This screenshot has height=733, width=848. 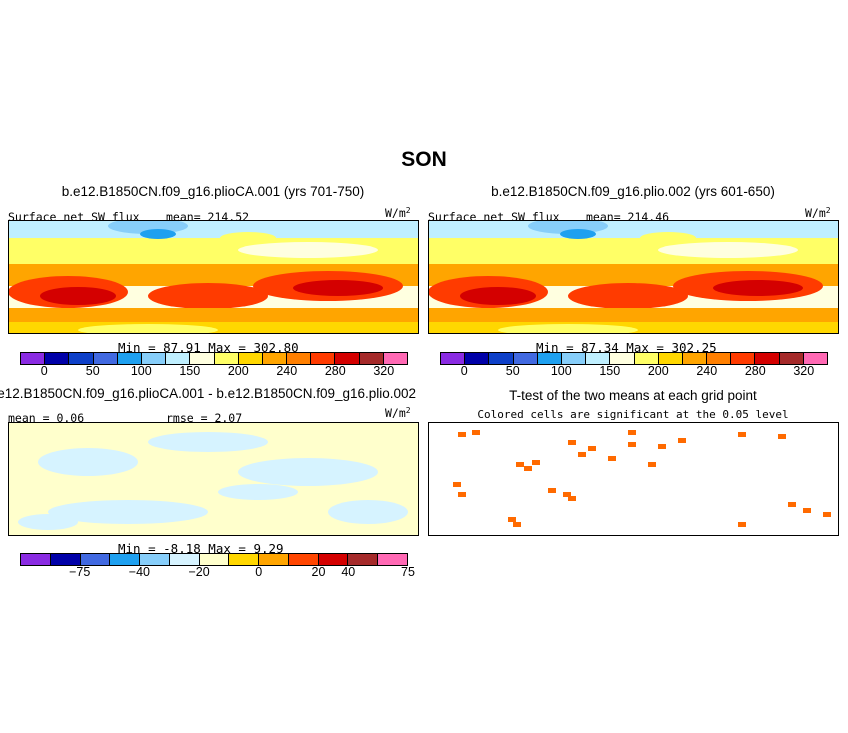 I want to click on panel1-units: W/m2, so click(x=398, y=213).